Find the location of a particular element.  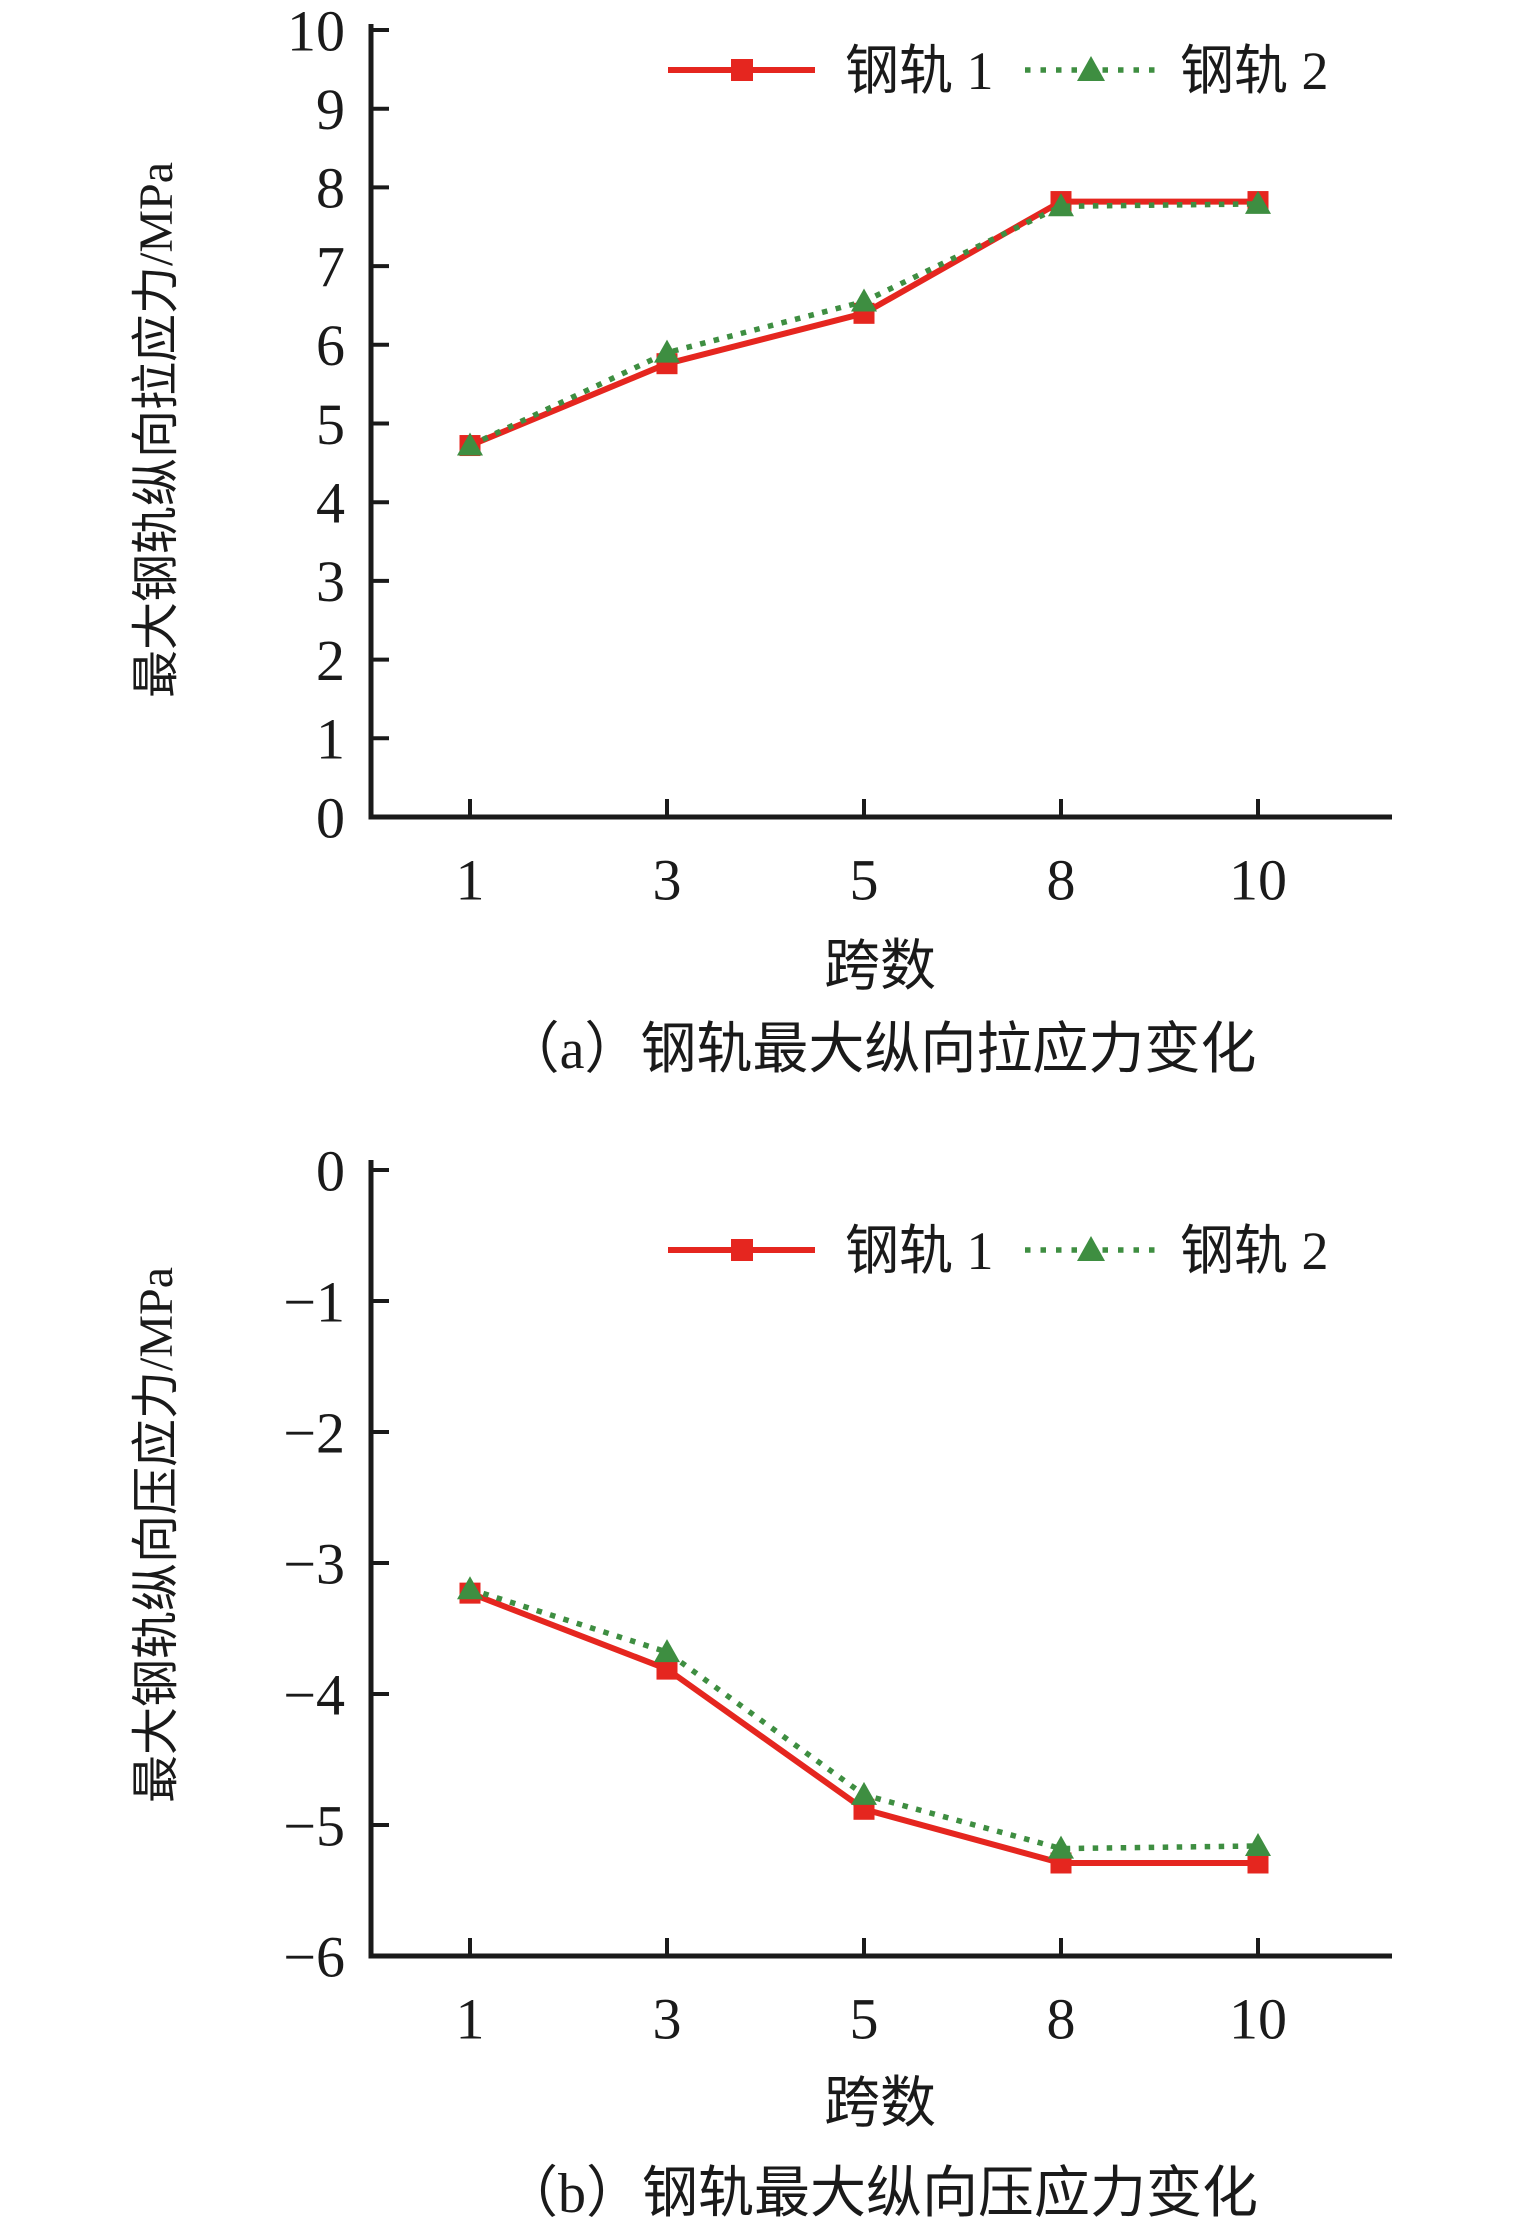

y-tick-label: 2 is located at coordinates (330, 660).